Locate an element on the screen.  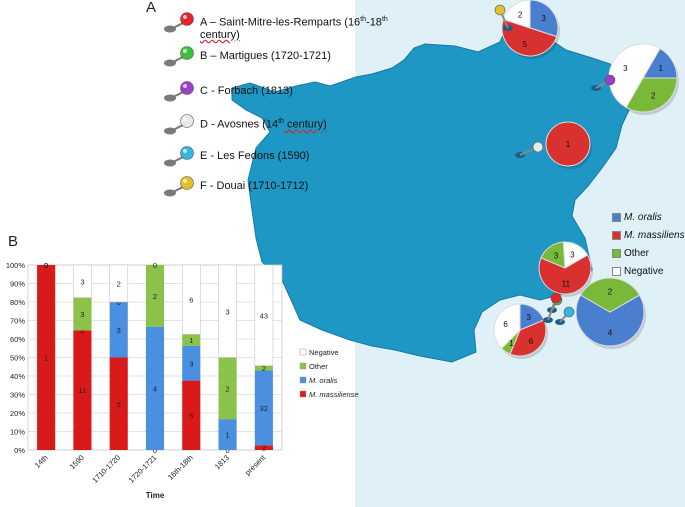
site-name: Avosnes is located at coordinates (238, 124).